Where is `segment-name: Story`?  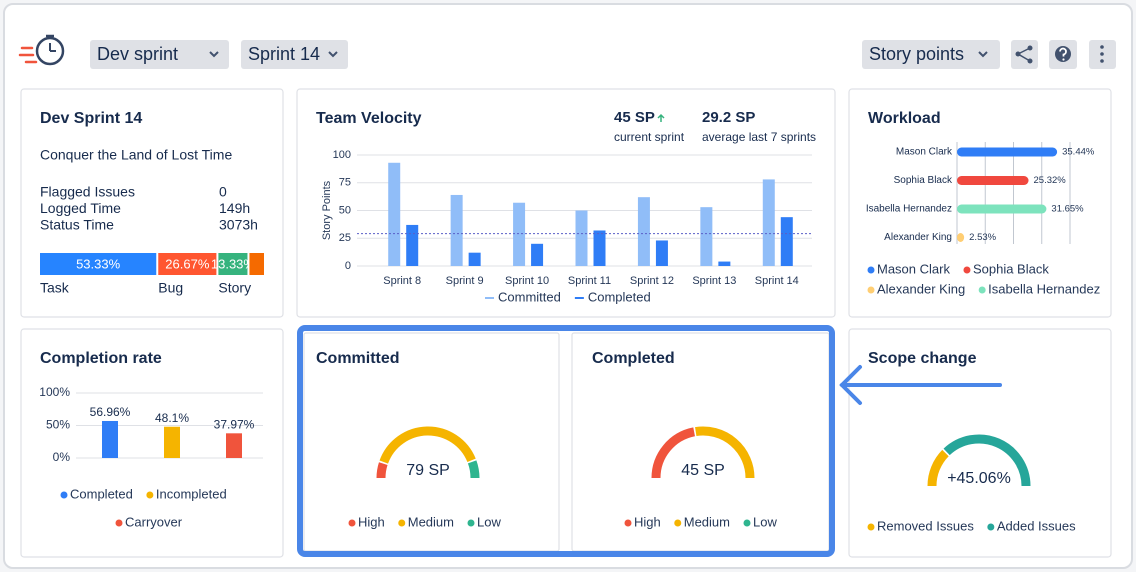
segment-name: Story is located at coordinates (234, 288).